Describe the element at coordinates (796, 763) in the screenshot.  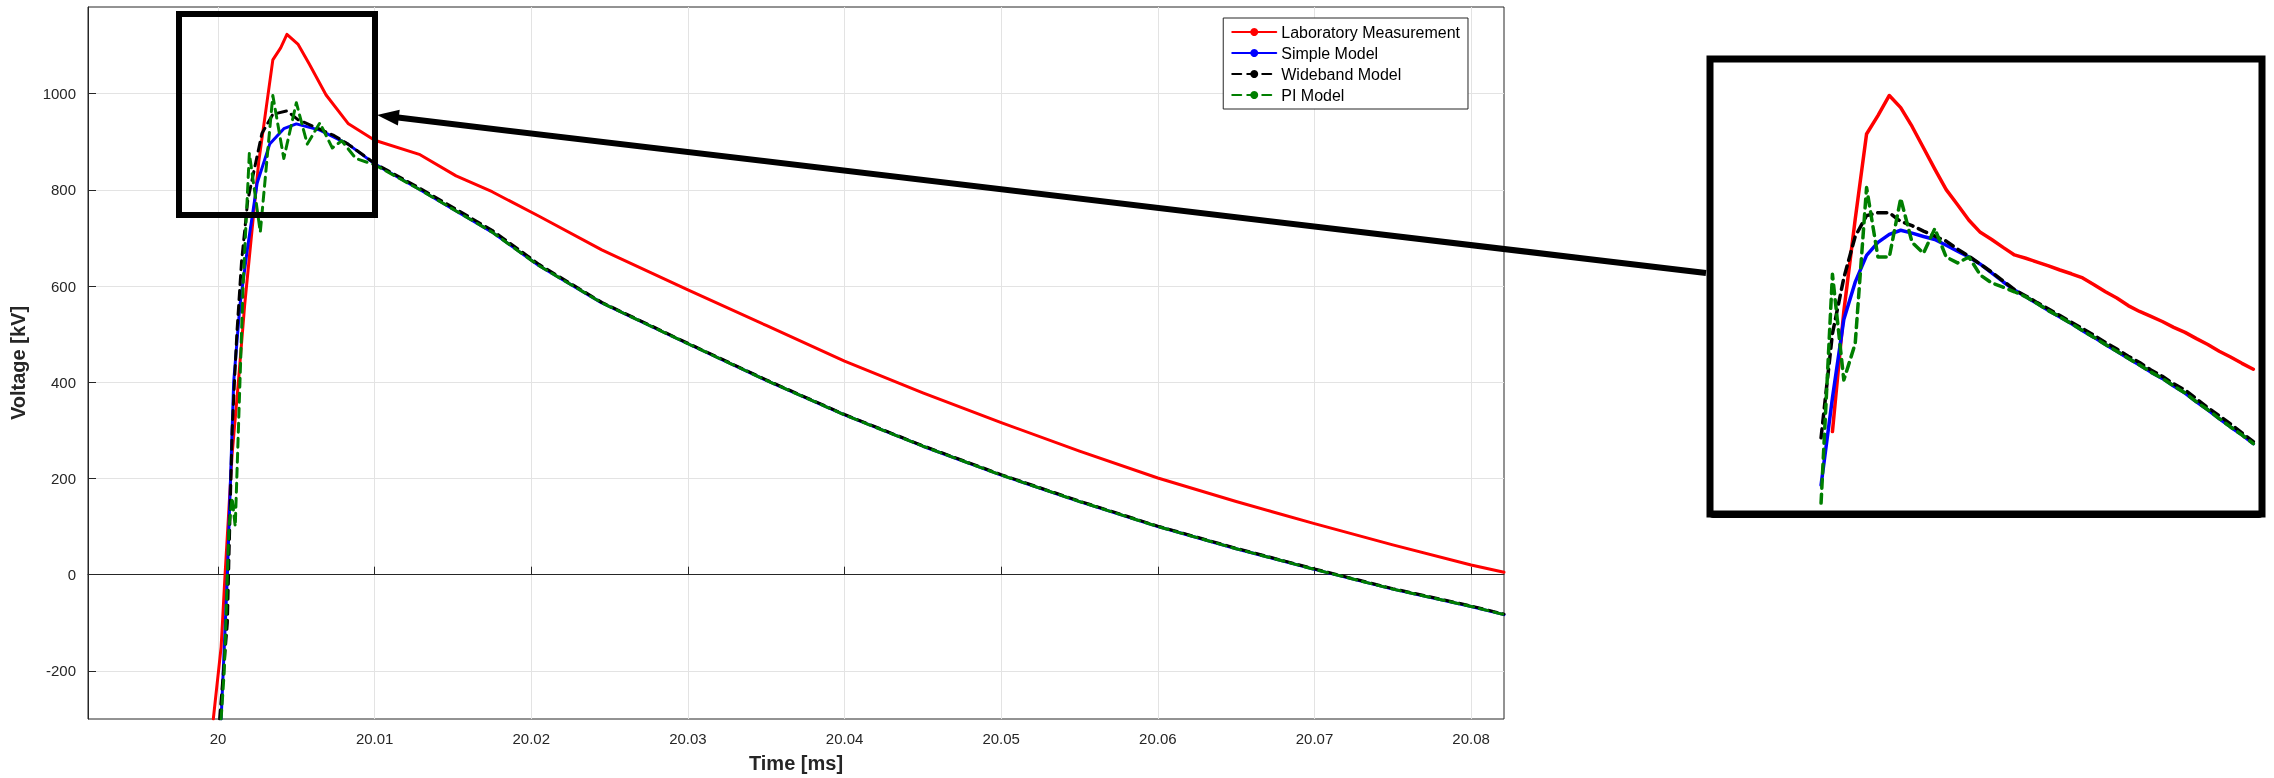
I see `x-axis-title: Time [ms]` at that location.